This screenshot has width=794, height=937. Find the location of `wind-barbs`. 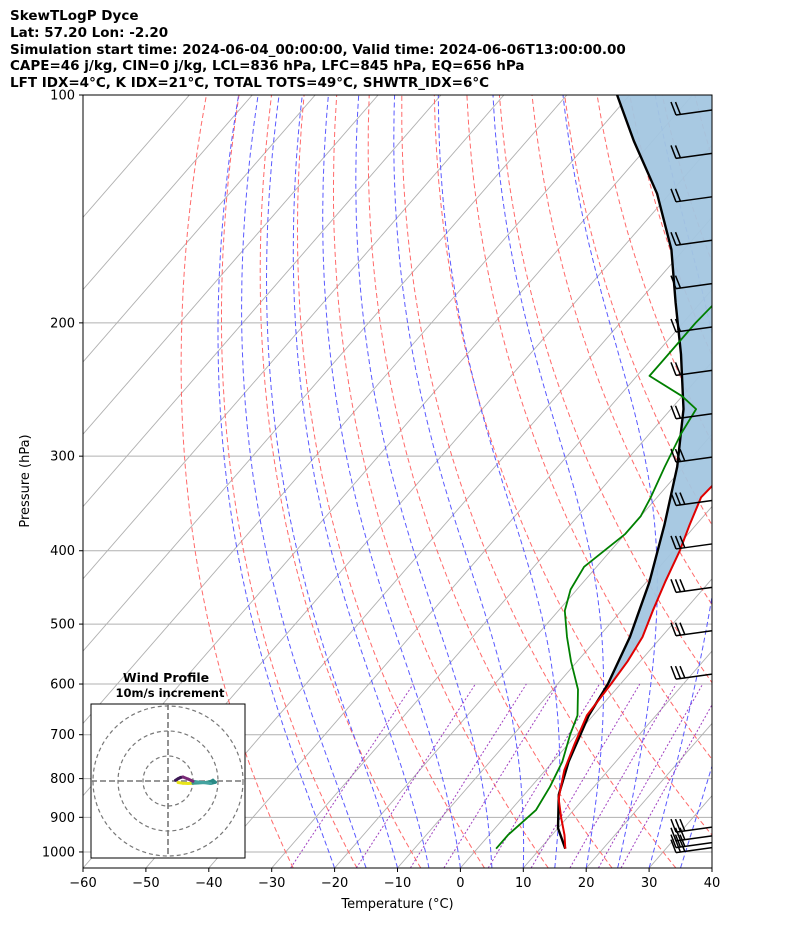

wind-barbs is located at coordinates (691, 477).